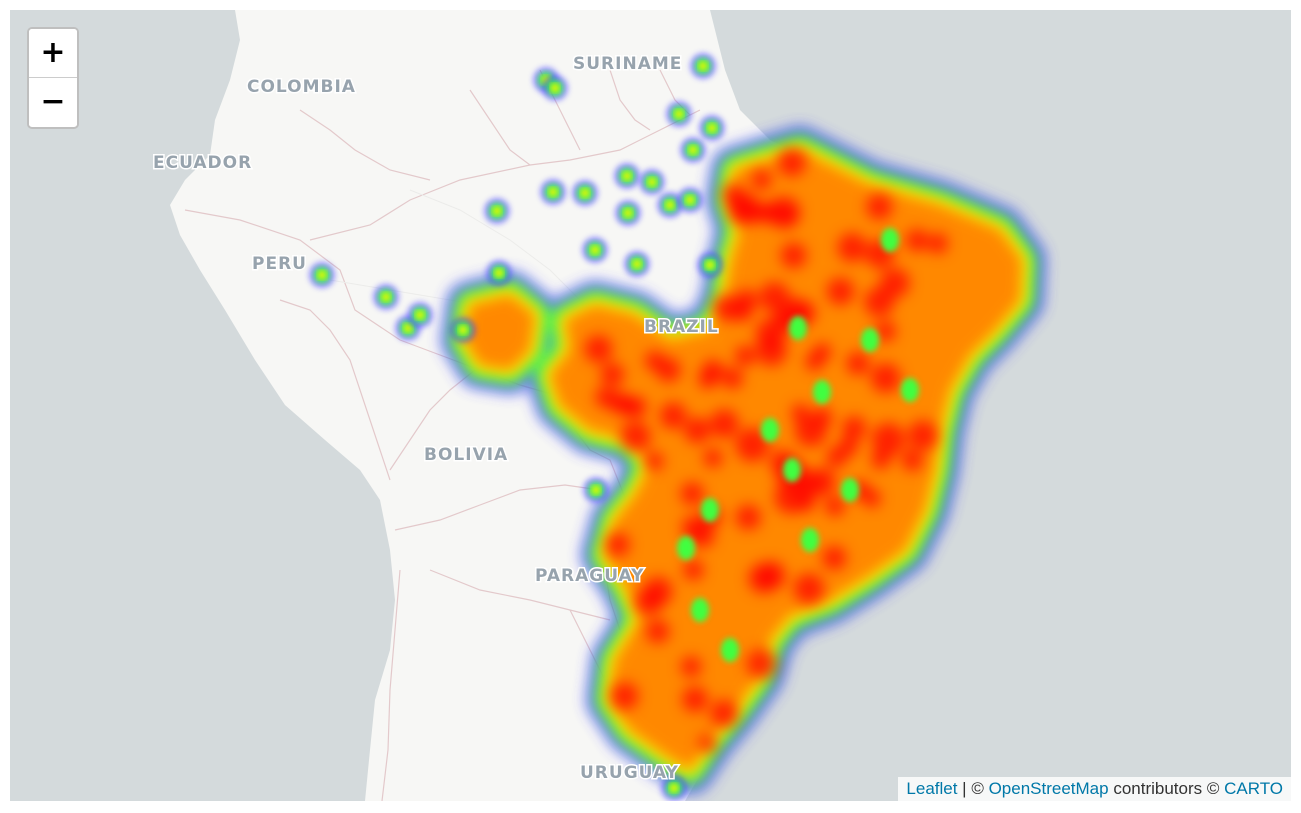 This screenshot has width=1301, height=813. I want to click on label-peru: PERU, so click(279, 264).